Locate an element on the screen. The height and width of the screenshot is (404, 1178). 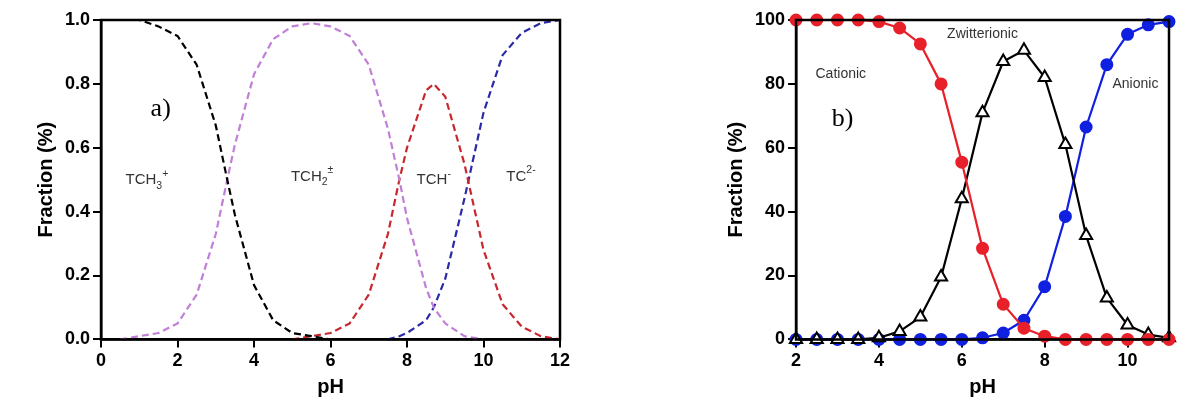
x-tick-label: 12 is located at coordinates (560, 360).